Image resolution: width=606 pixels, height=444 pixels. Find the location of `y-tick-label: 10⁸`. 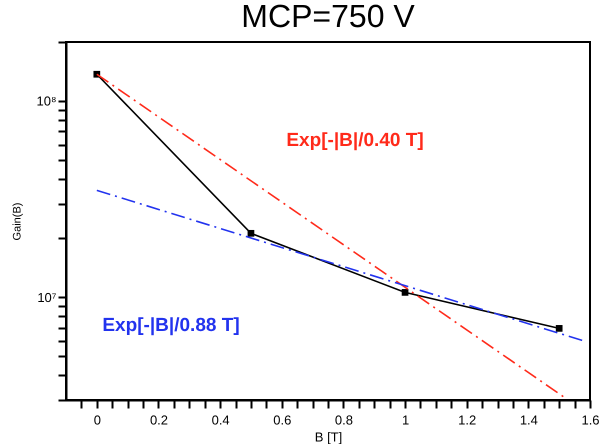

y-tick-label: 10⁸ is located at coordinates (46, 101).